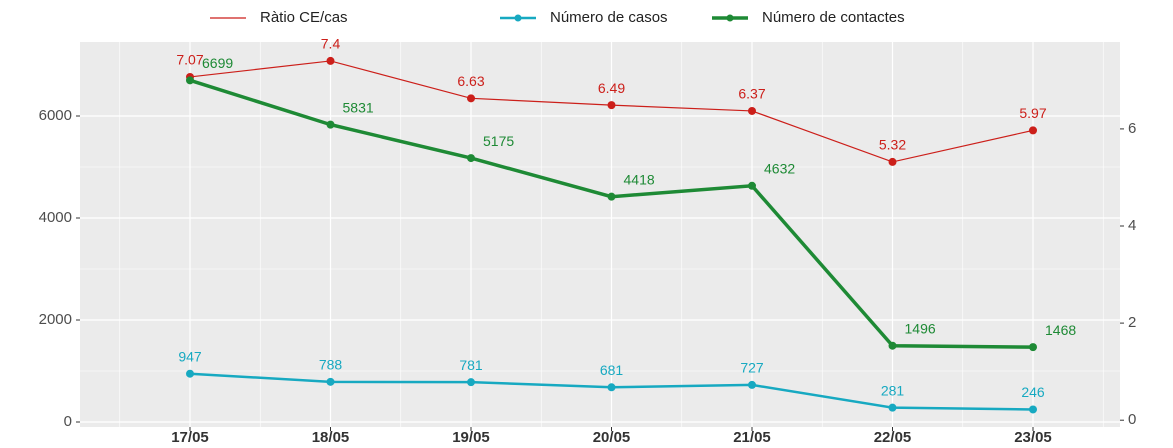 Image resolution: width=1173 pixels, height=448 pixels. I want to click on legend-label: Número de casos, so click(609, 17).